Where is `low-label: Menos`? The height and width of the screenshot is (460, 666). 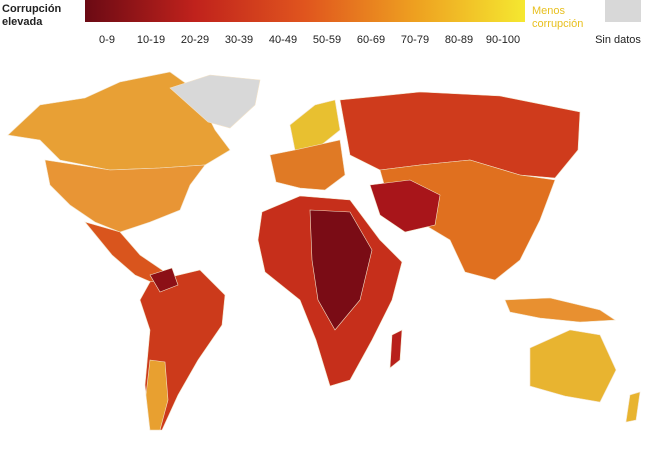
low-label: Menos is located at coordinates (549, 11).